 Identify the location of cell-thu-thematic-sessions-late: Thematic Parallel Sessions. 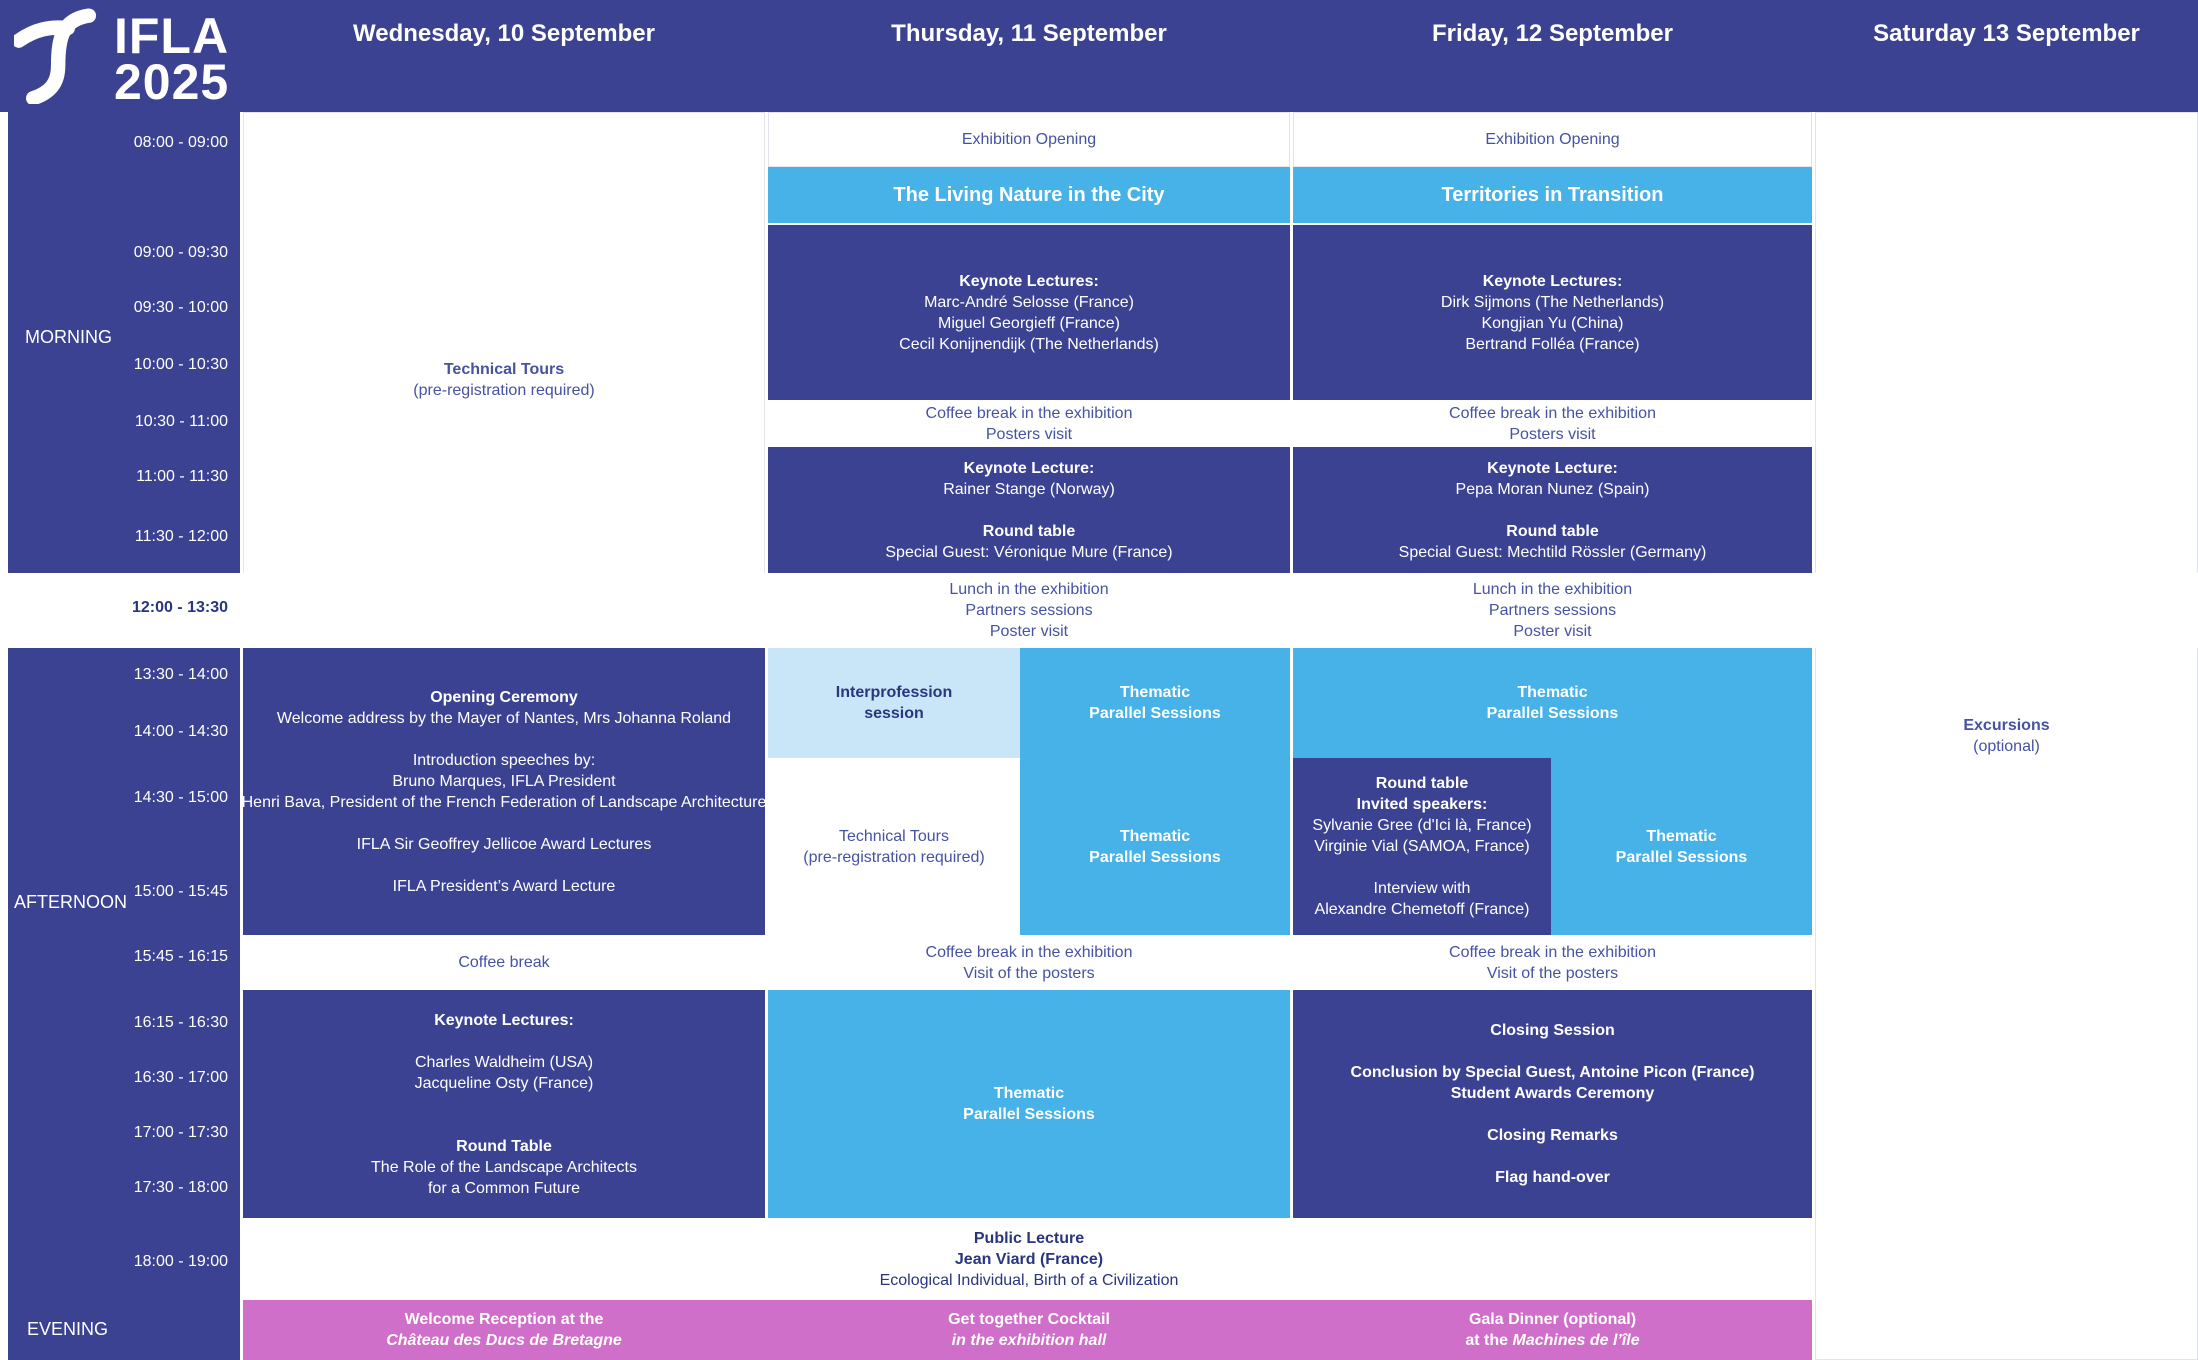
(1029, 1104).